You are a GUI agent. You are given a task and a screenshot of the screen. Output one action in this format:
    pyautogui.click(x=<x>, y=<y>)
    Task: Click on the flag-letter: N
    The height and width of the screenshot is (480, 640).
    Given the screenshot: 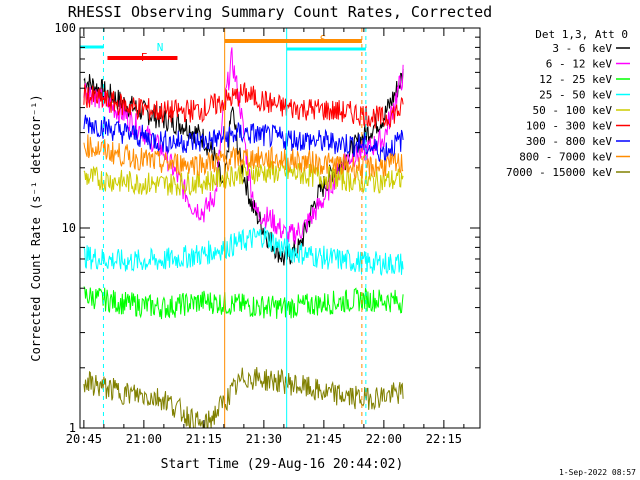 What is the action you would take?
    pyautogui.click(x=160, y=47)
    